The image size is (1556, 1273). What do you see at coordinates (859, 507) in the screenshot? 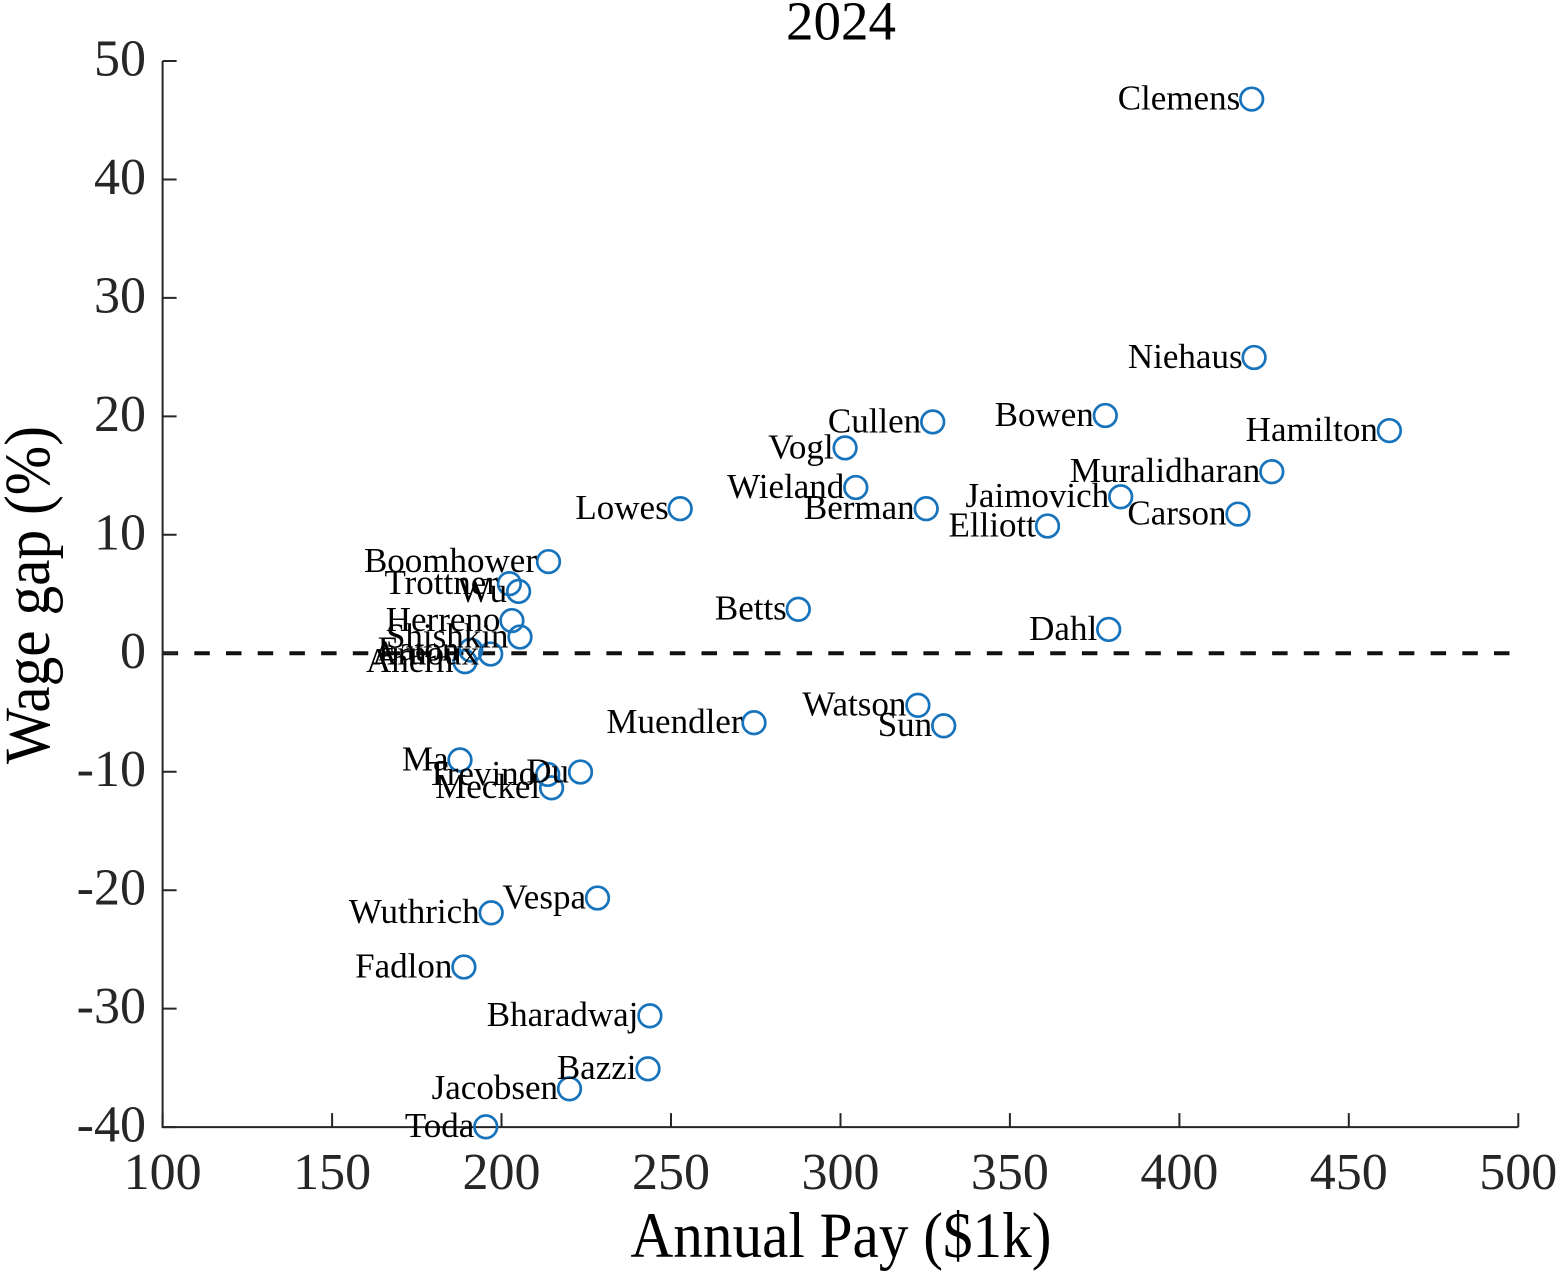
I see `svg-text: Berman` at bounding box center [859, 507].